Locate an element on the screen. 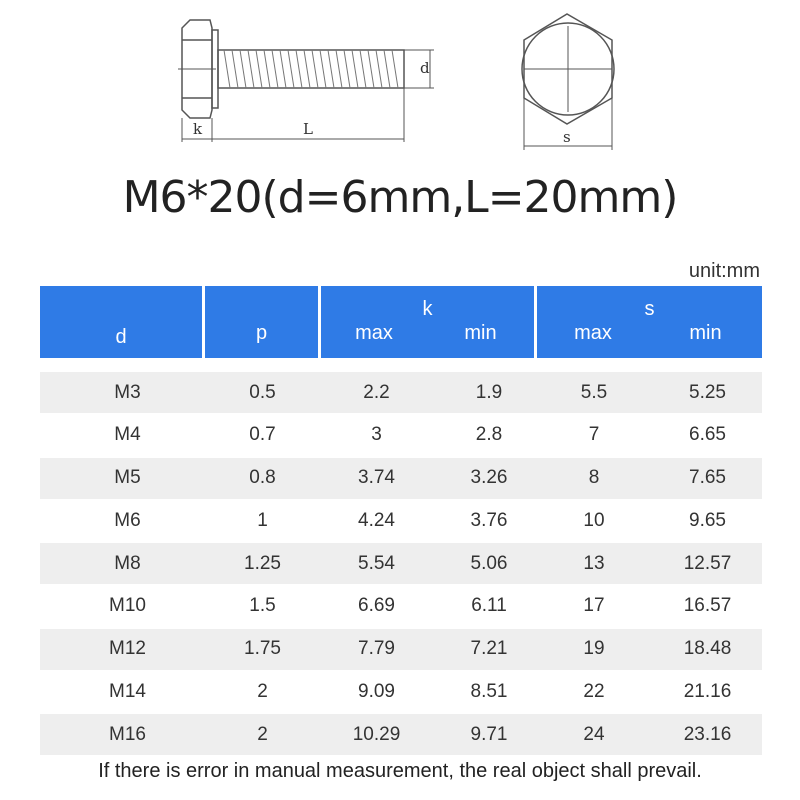  table-row: M16 2 10.29 9.71 24 23.16 is located at coordinates (401, 735).